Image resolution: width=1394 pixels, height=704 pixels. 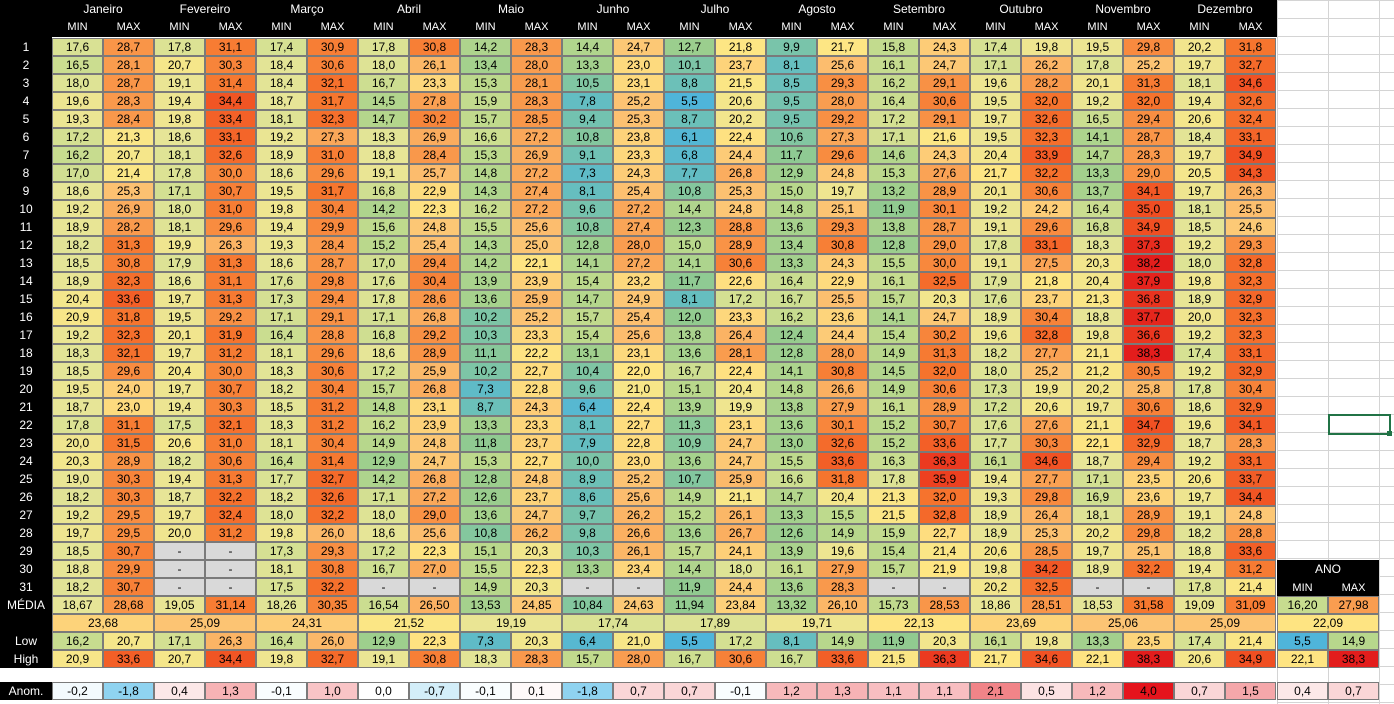 What do you see at coordinates (1149, 641) in the screenshot?
I see `cell-value: 23,5` at bounding box center [1149, 641].